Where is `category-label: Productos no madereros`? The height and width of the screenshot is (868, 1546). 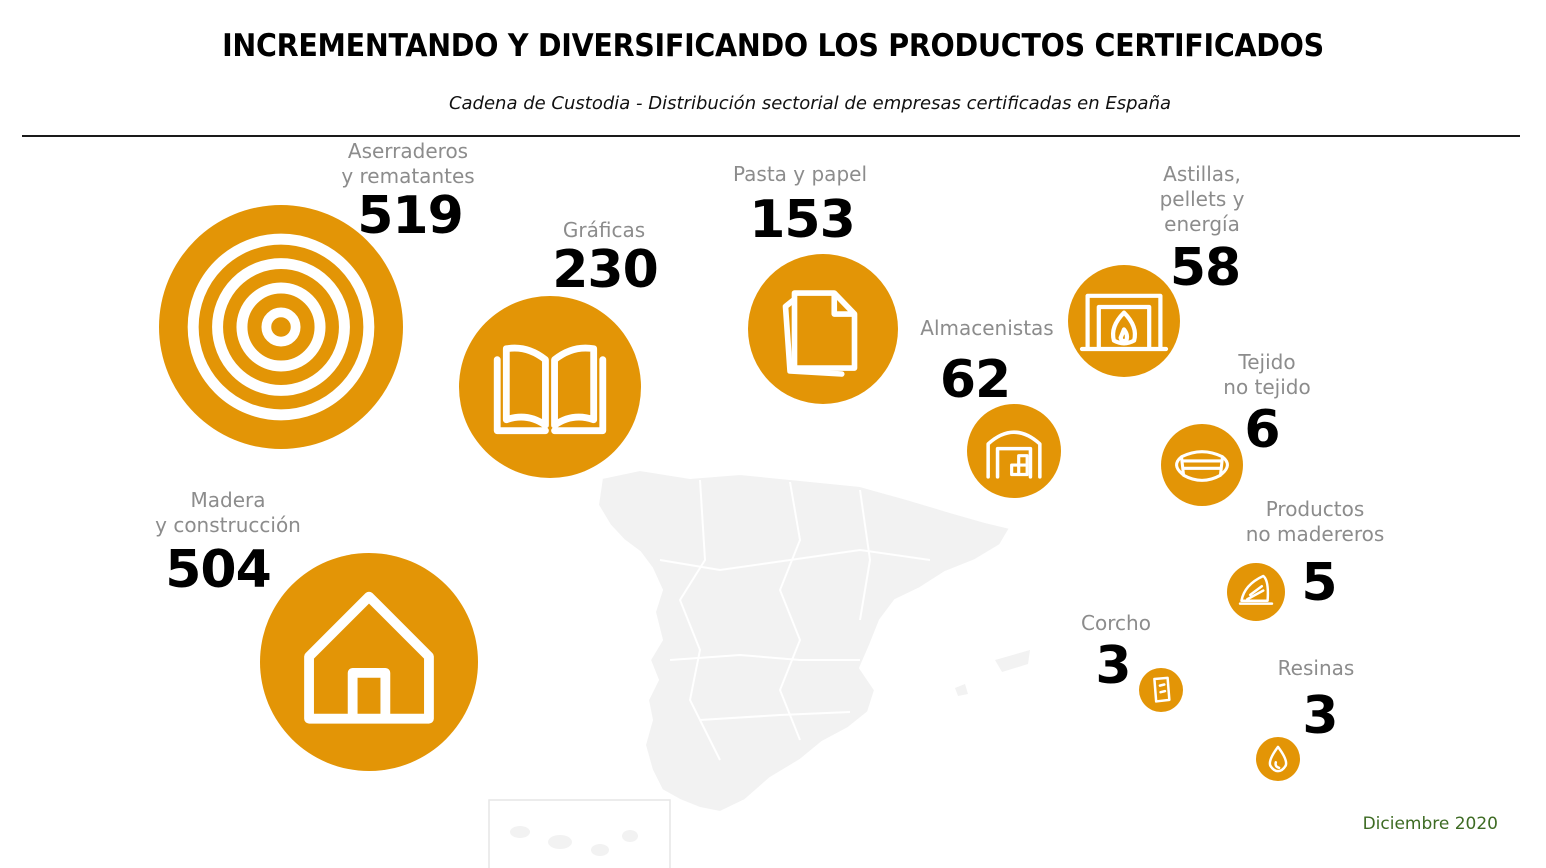 category-label: Productos no madereros is located at coordinates (1315, 521).